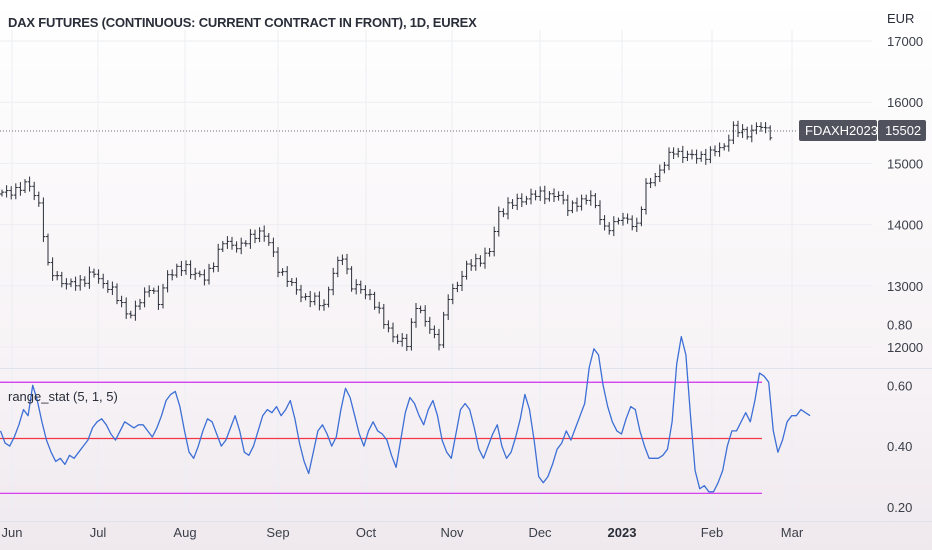  Describe the element at coordinates (838, 130) in the screenshot. I see `symbol-tag-bg` at that location.